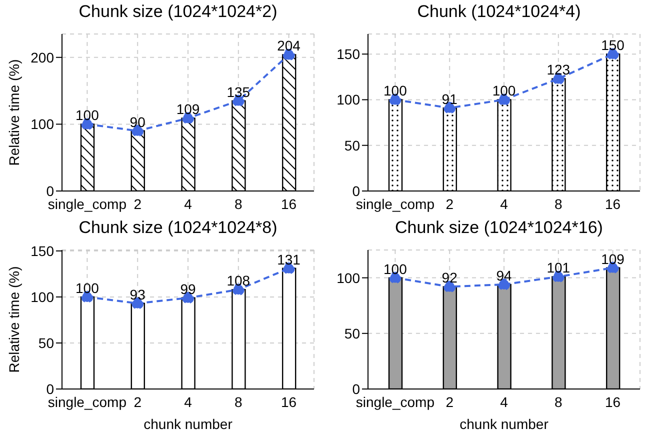 The width and height of the screenshot is (652, 431). What do you see at coordinates (558, 267) in the screenshot?
I see `data-label: 101` at bounding box center [558, 267].